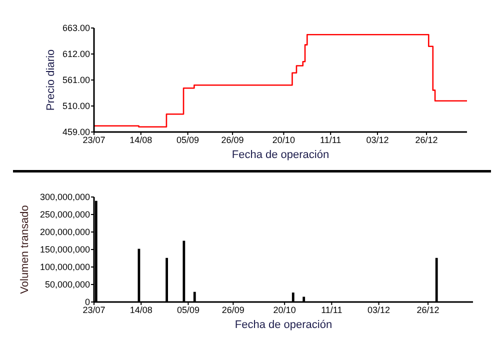 The width and height of the screenshot is (500, 341). What do you see at coordinates (76, 106) in the screenshot?
I see `y-tick-label: 510.00` at bounding box center [76, 106].